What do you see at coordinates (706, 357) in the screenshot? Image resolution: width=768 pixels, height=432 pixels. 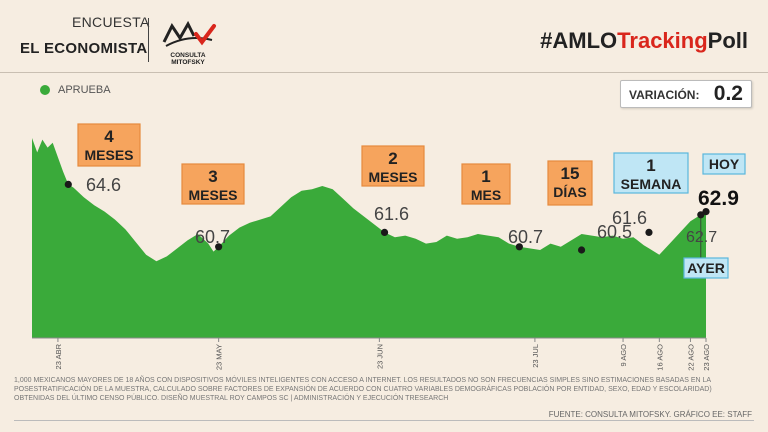 I see `x-tick-label: 23 AGO` at bounding box center [706, 357].